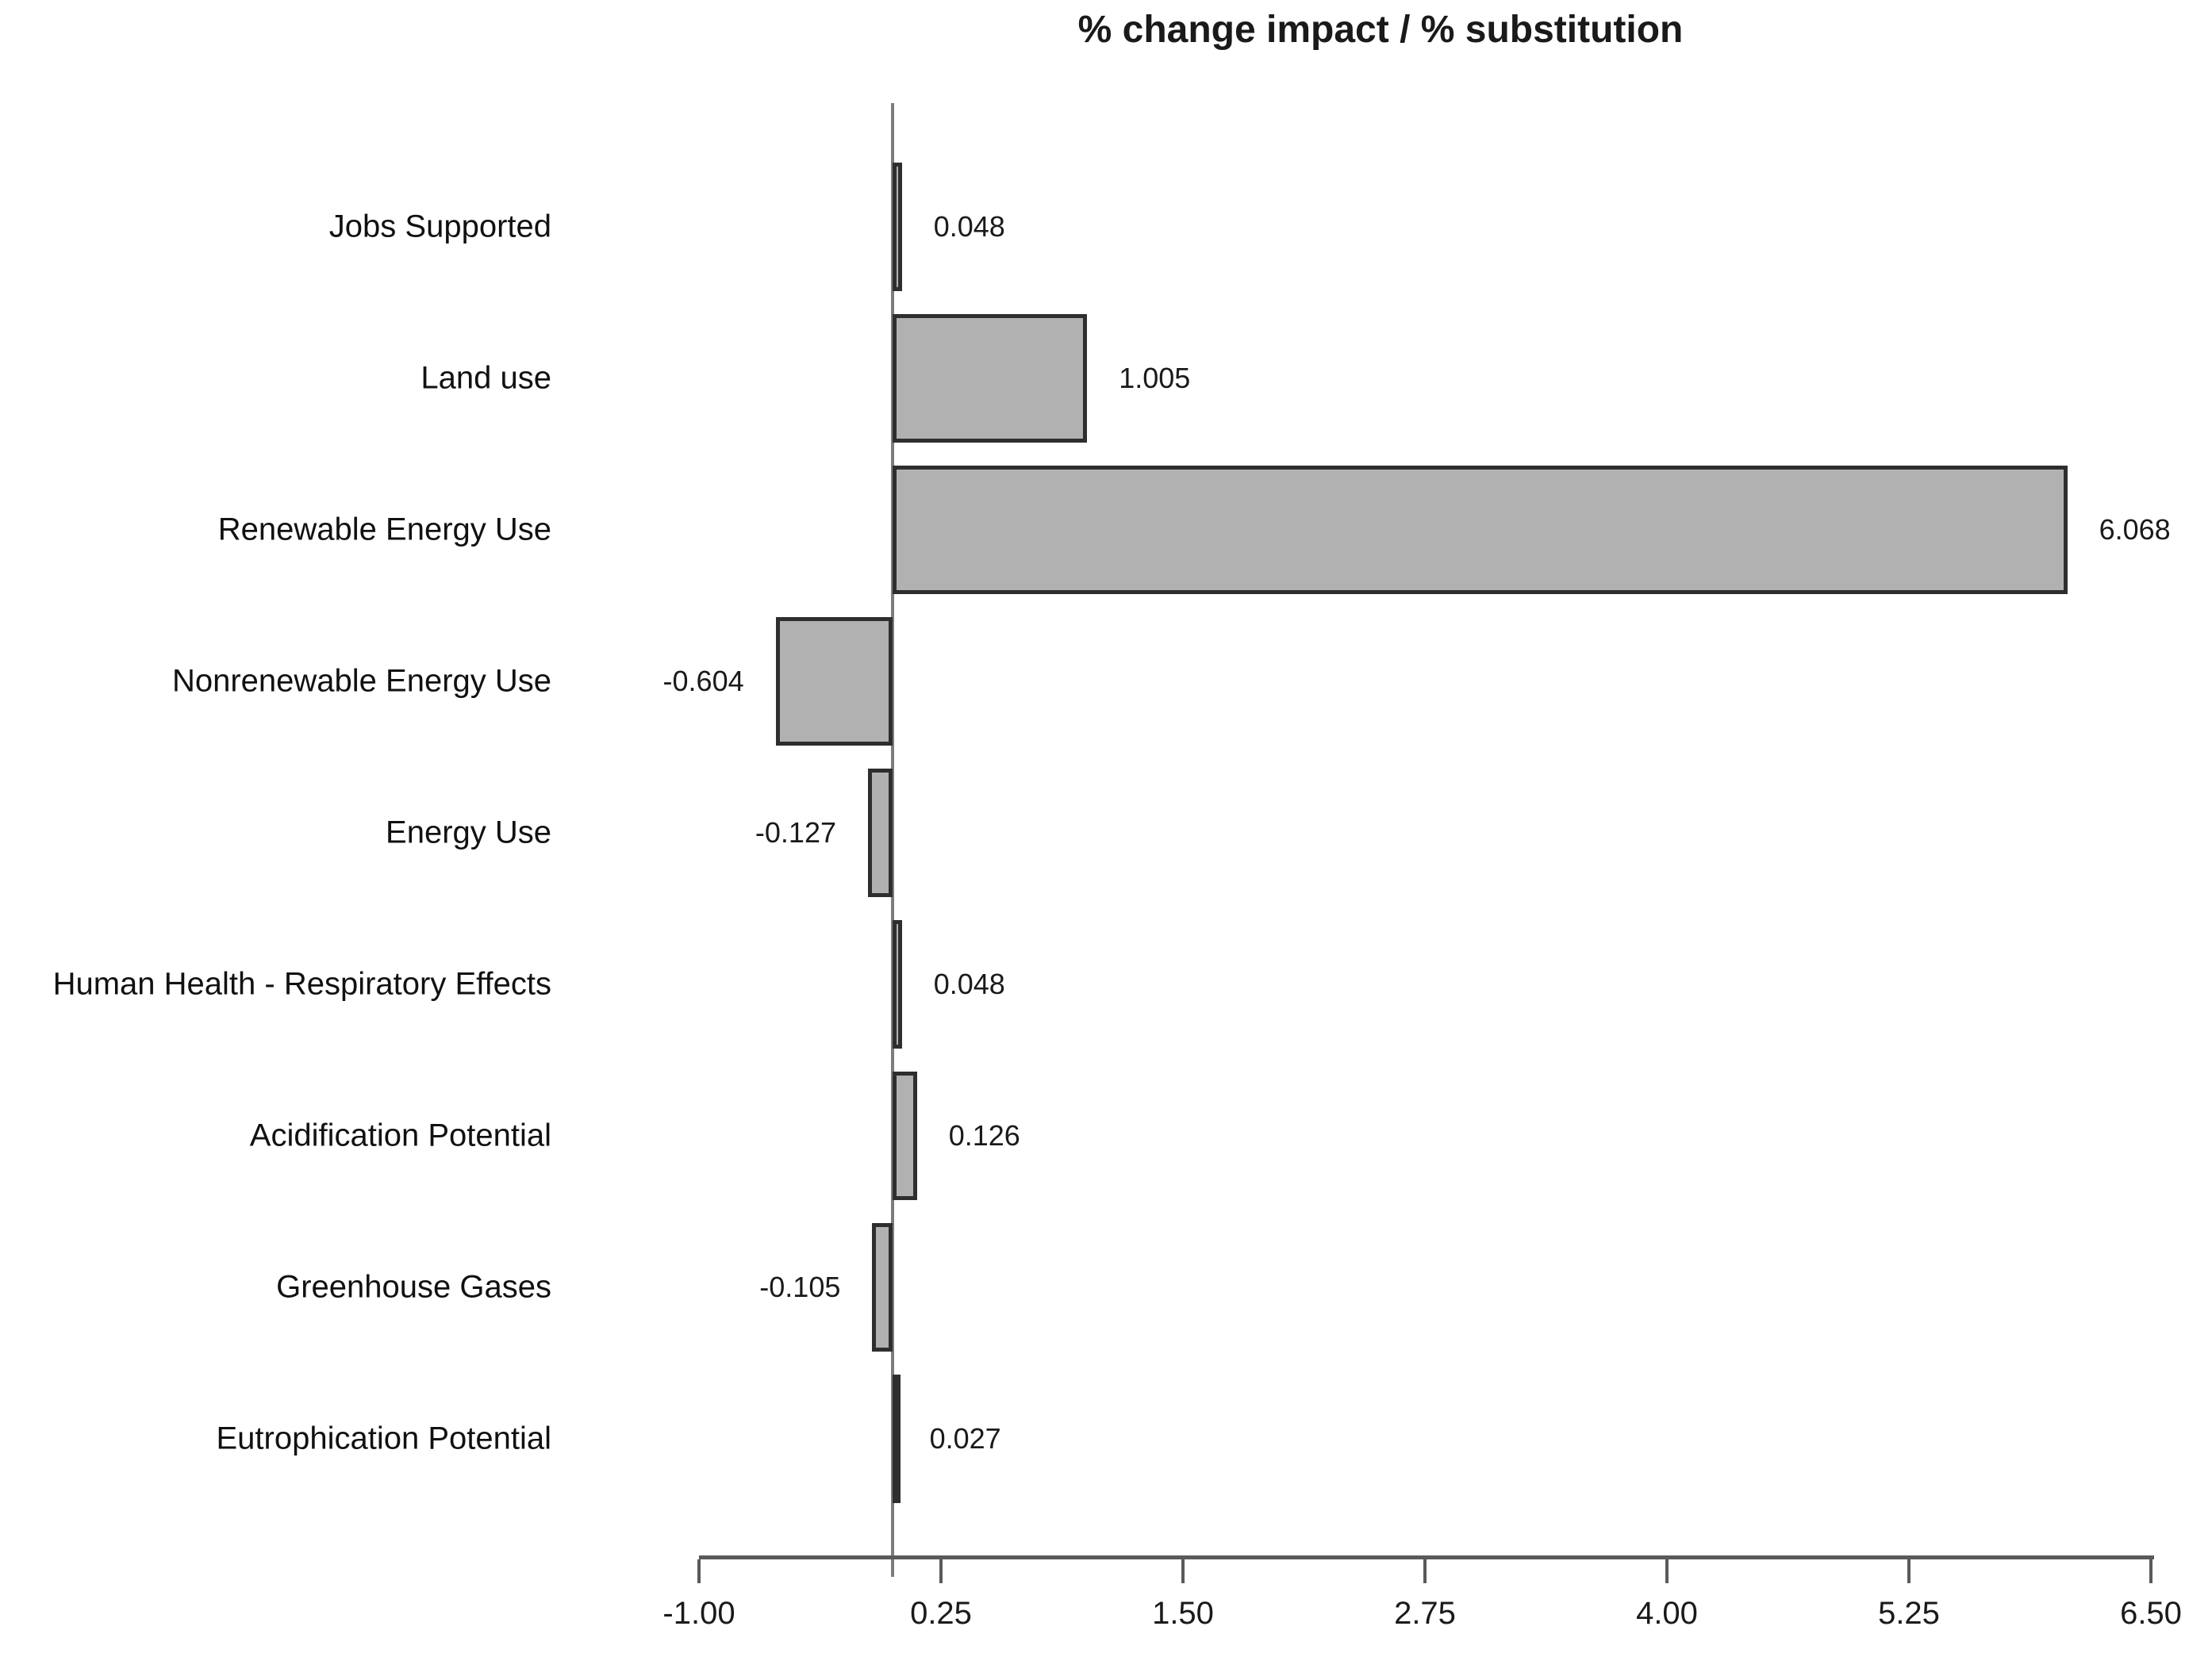  Describe the element at coordinates (384, 1438) in the screenshot. I see `category-label: Eutrophication Potential` at that location.